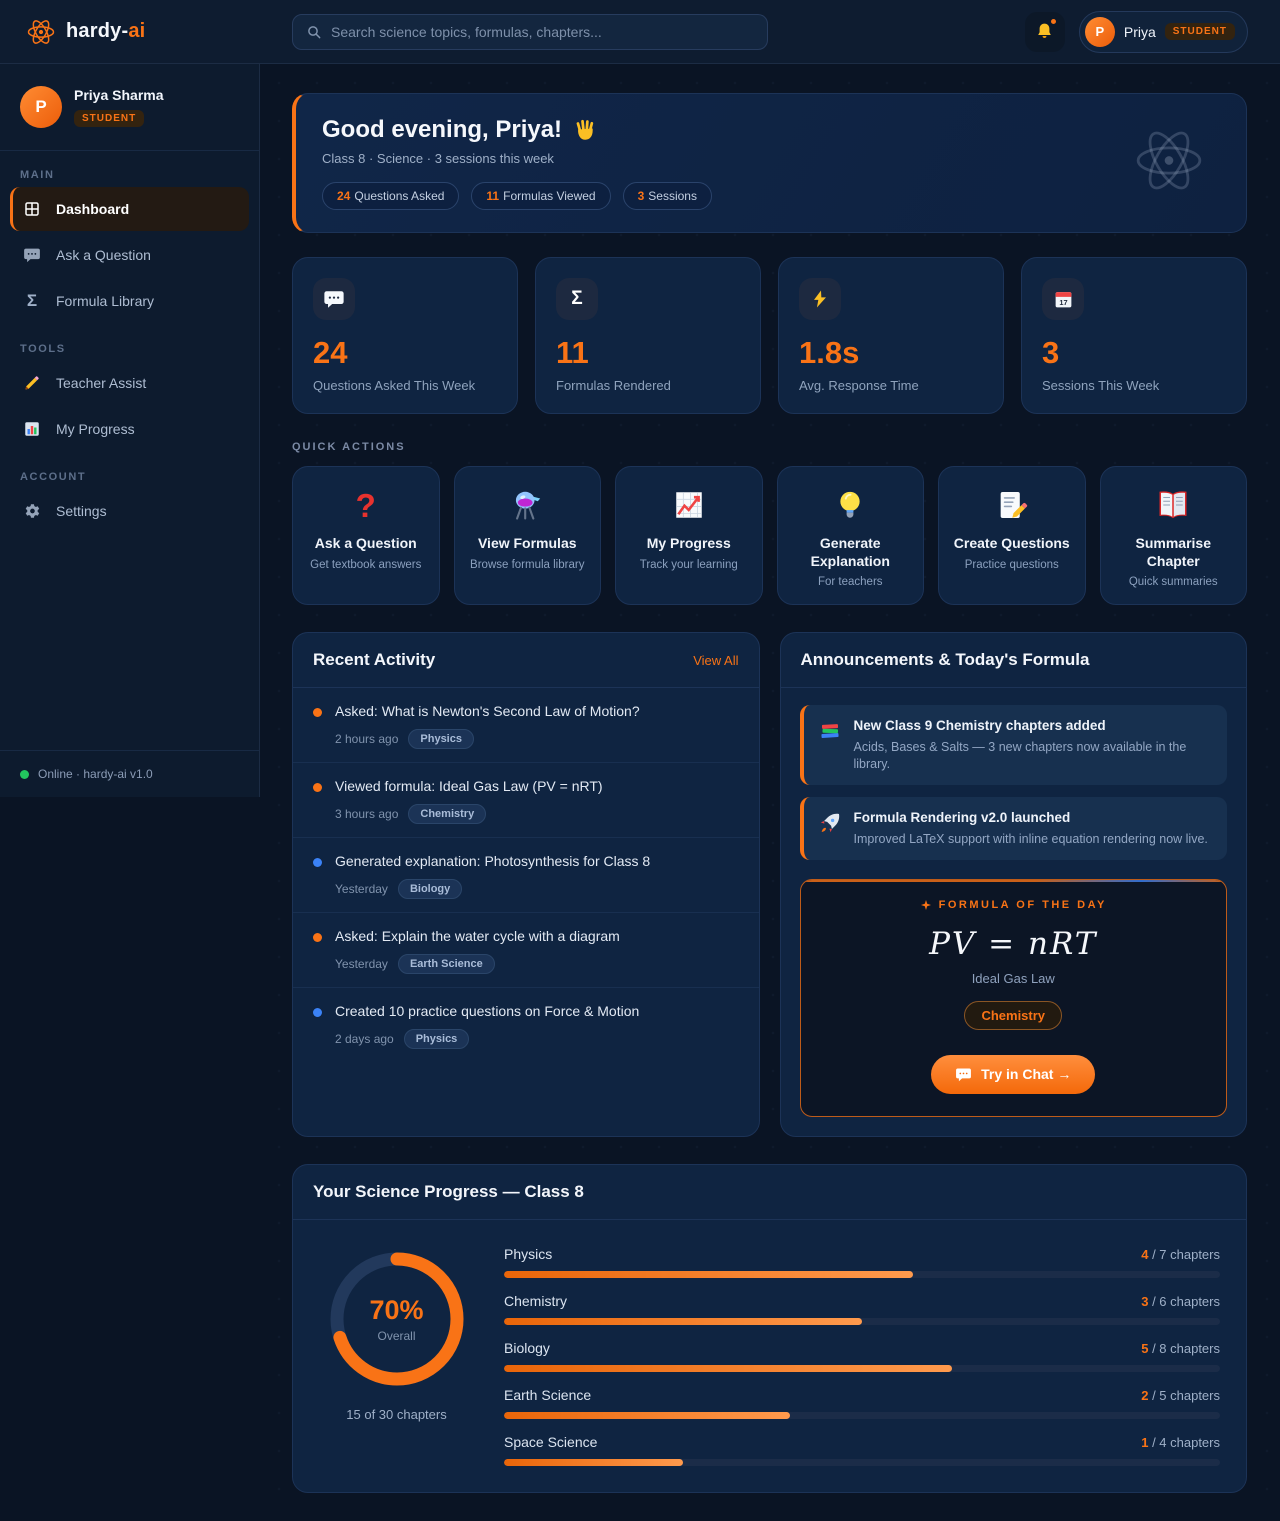 This screenshot has height=1521, width=1280. I want to click on calendar-icon: 17, so click(1063, 299).